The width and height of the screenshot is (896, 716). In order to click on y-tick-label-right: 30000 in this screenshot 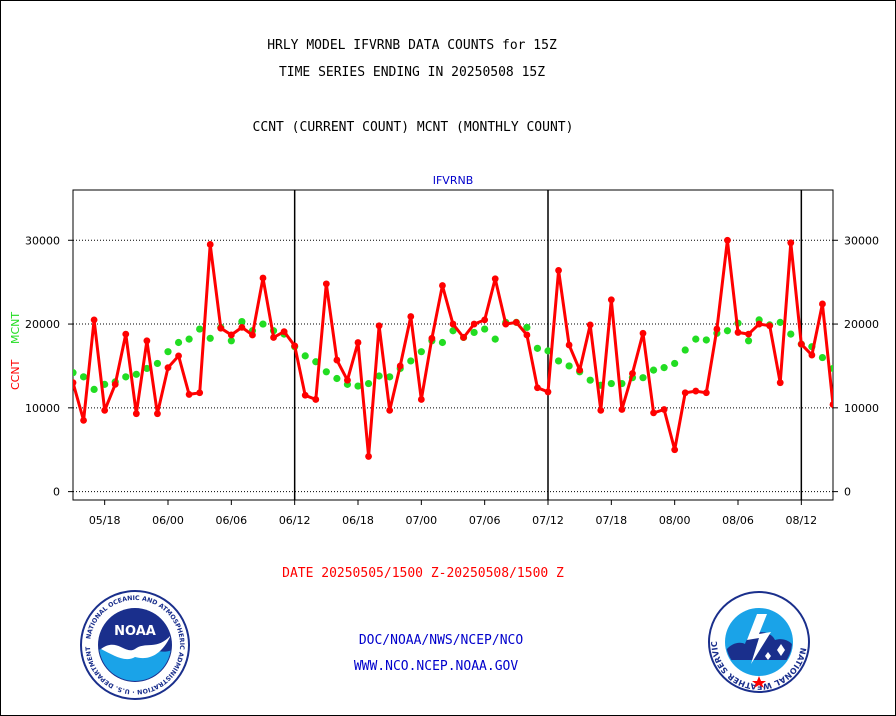, I will do `click(861, 240)`.